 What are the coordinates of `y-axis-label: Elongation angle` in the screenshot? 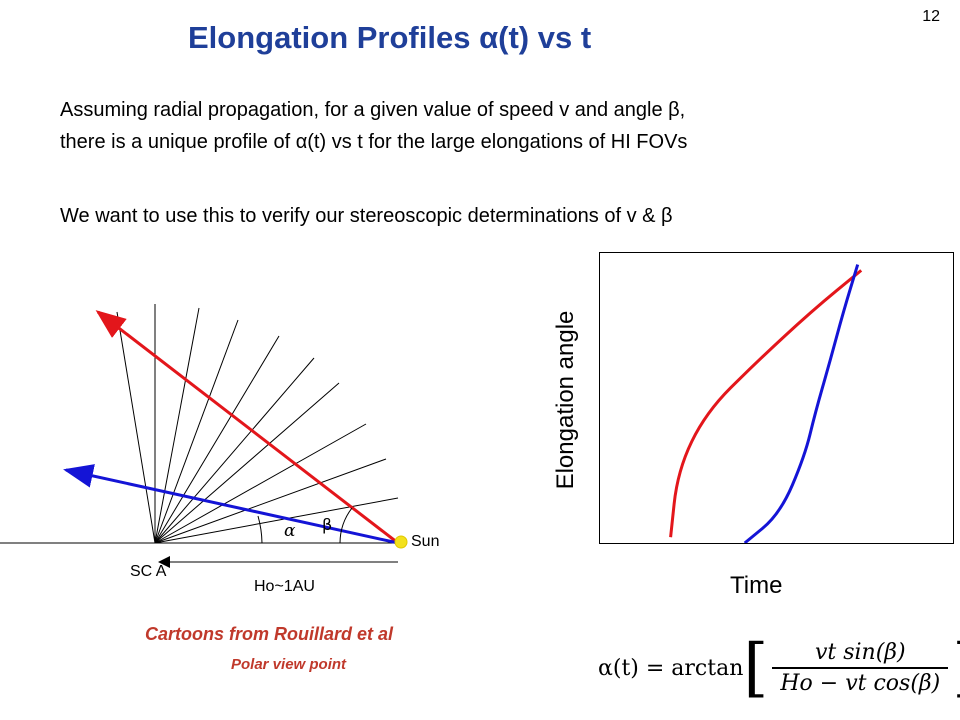 It's located at (565, 400).